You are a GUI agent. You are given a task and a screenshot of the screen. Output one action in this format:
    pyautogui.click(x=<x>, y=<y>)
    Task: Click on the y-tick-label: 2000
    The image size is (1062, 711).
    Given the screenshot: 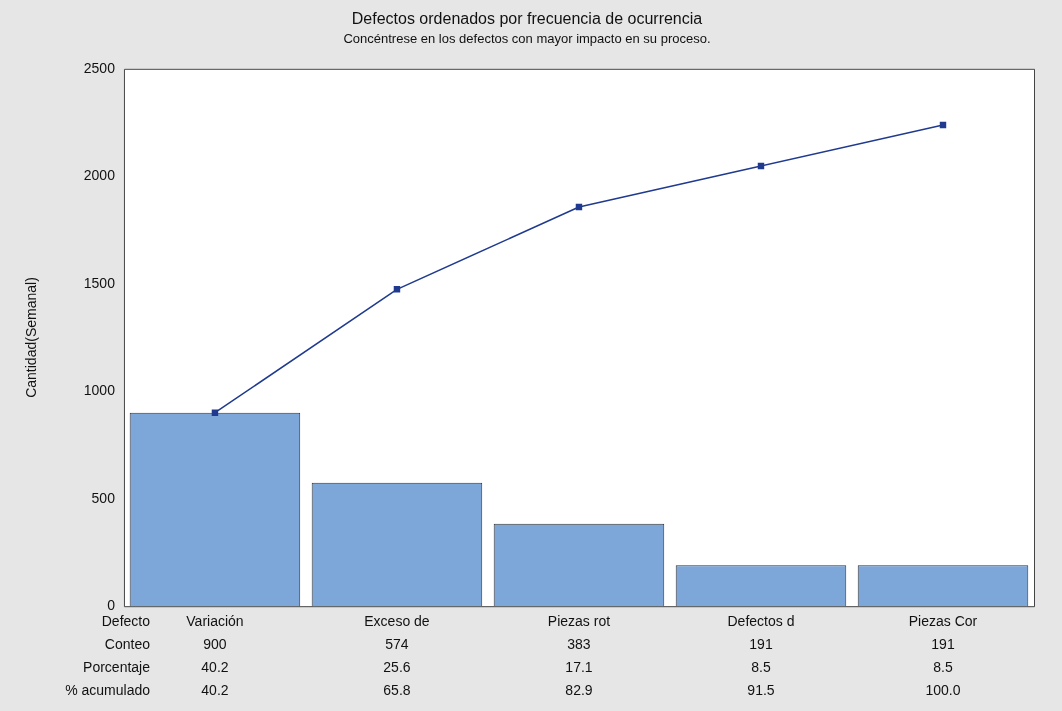 What is the action you would take?
    pyautogui.click(x=99, y=175)
    